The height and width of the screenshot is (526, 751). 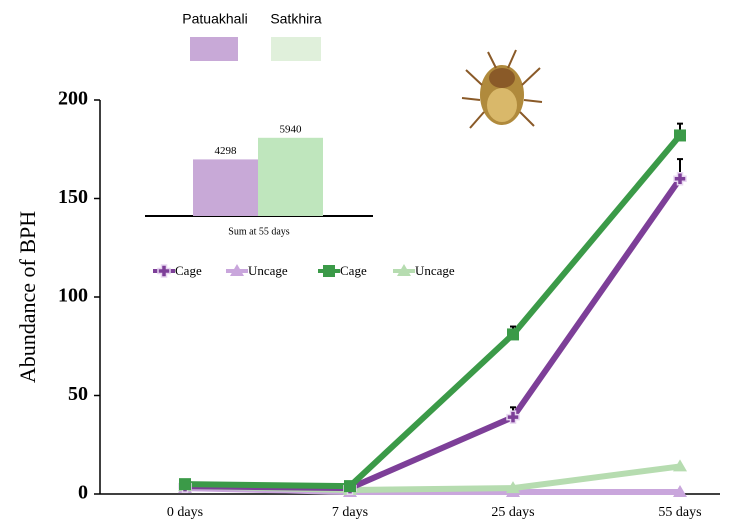 What do you see at coordinates (73, 296) in the screenshot?
I see `y-tick-label: 100` at bounding box center [73, 296].